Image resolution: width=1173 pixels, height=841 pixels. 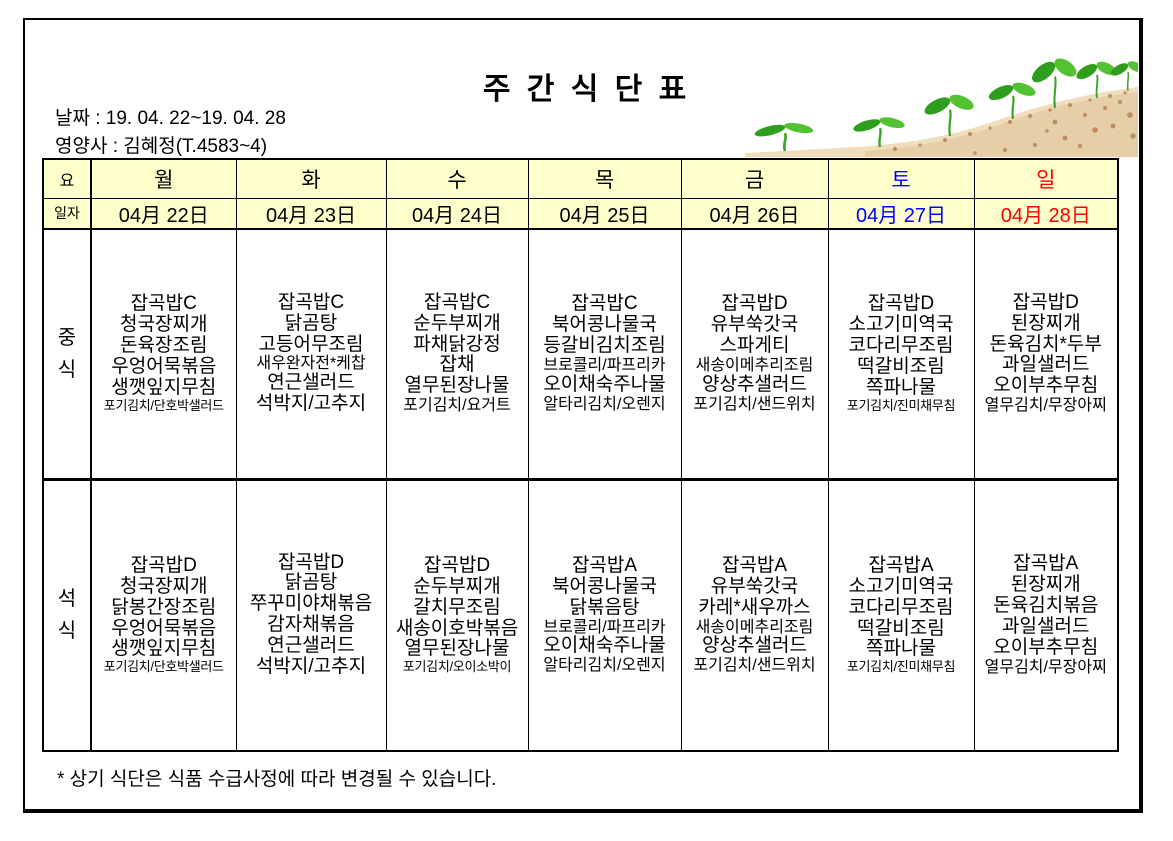 I want to click on dinner-cell-sat: 잡곡밥A 소고기미역국 코다리무조림 떡갈비조림 쪽파나물 포기김치/진미채무침, so click(x=901, y=615).